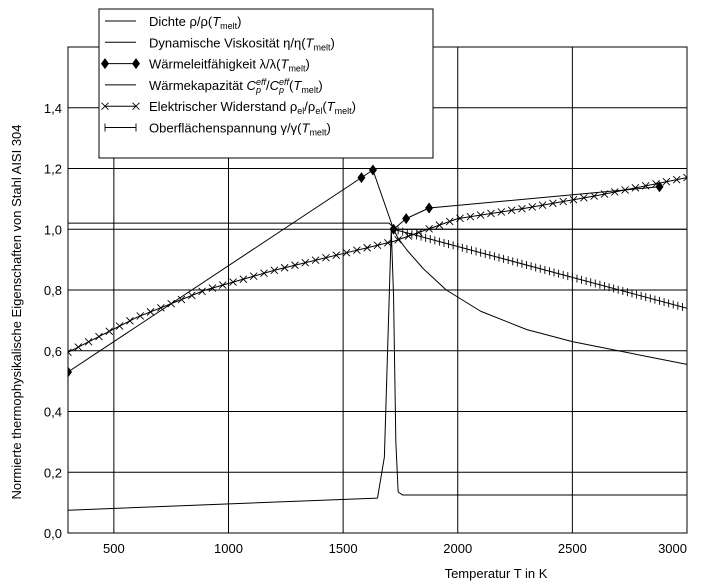 This screenshot has height=588, width=707. I want to click on series-line, so click(377, 226).